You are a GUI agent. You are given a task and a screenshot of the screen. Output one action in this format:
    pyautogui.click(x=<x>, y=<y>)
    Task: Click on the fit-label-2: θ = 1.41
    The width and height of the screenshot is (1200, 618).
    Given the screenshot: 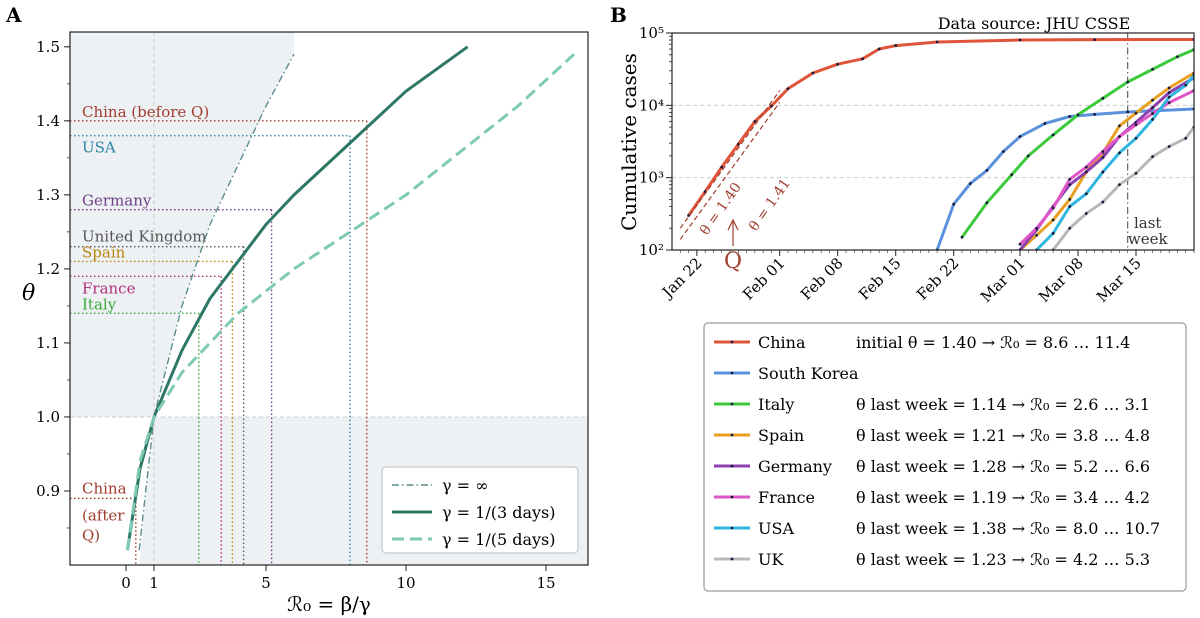 What is the action you would take?
    pyautogui.click(x=770, y=205)
    